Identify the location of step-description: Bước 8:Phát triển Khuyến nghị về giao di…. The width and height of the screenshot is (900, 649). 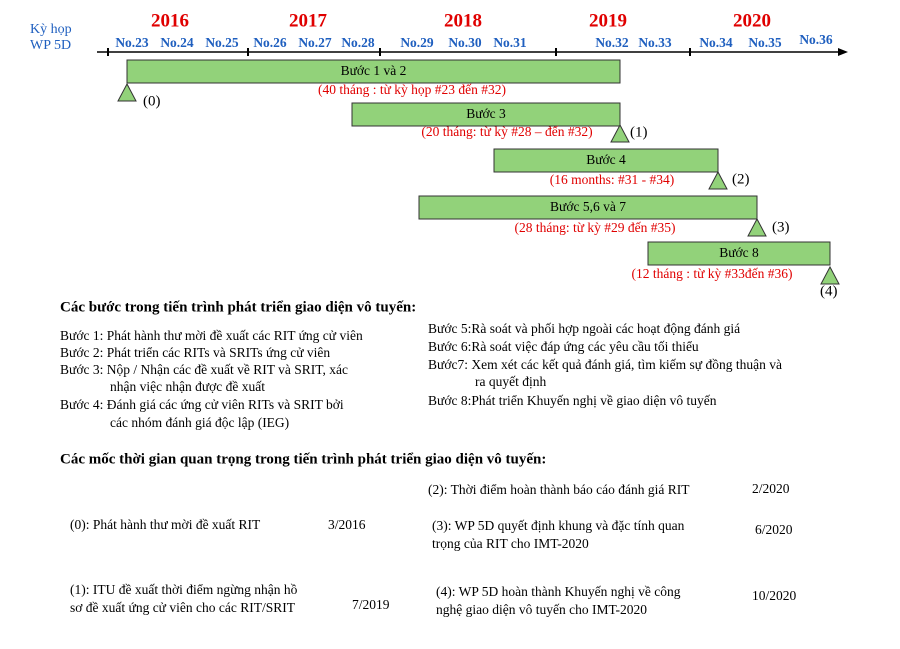
(572, 400).